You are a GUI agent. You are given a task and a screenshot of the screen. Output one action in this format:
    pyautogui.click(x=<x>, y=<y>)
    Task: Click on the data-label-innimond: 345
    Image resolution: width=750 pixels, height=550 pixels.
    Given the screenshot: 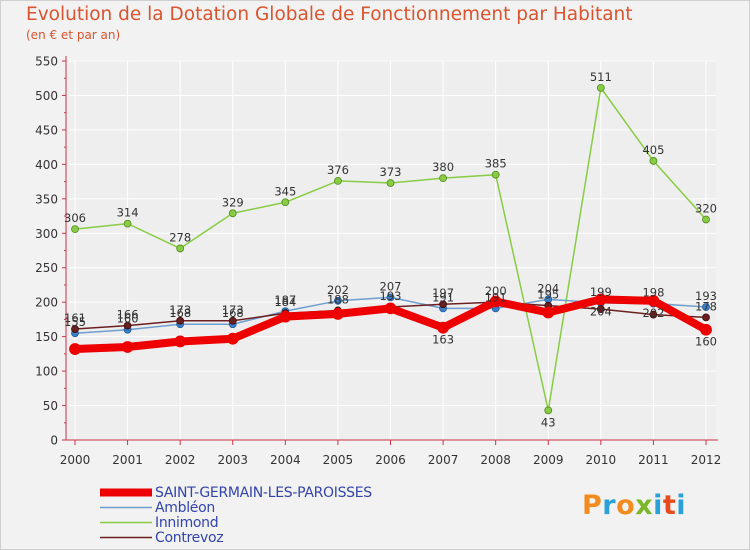 What is the action you would take?
    pyautogui.click(x=285, y=191)
    